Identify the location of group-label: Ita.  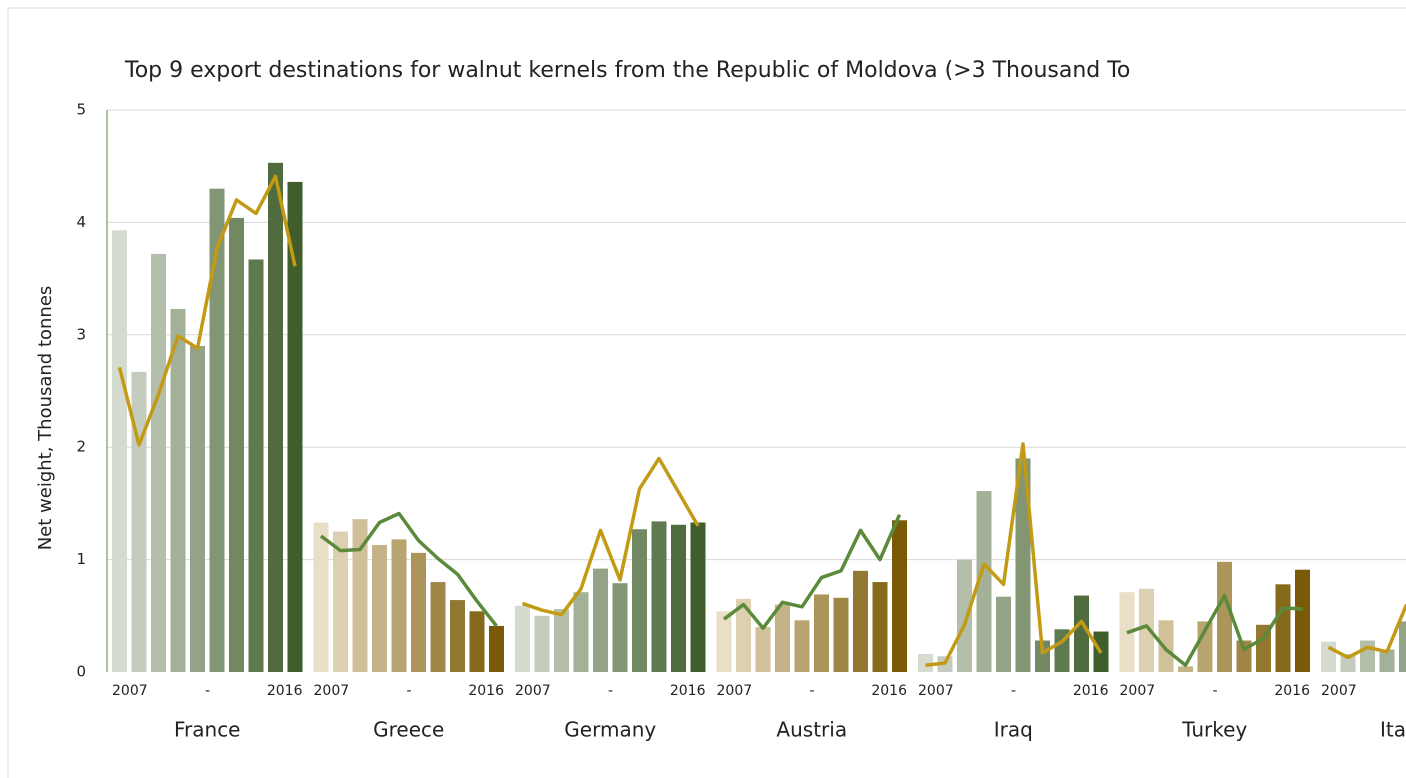
(1393, 730).